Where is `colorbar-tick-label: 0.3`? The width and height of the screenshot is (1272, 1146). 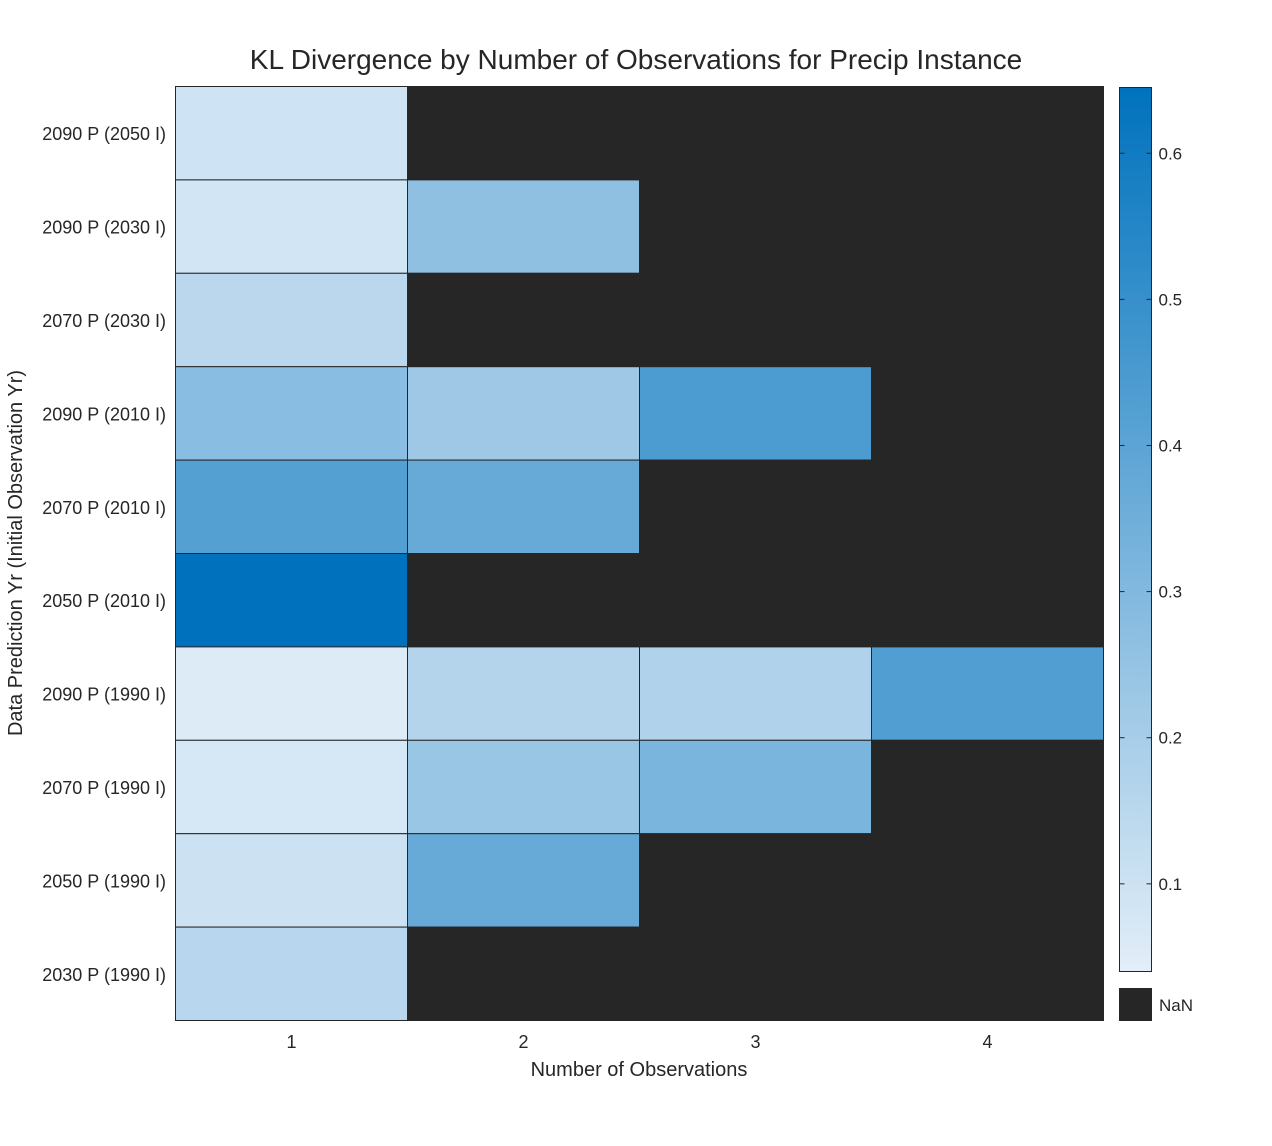
colorbar-tick-label: 0.3 is located at coordinates (1171, 592).